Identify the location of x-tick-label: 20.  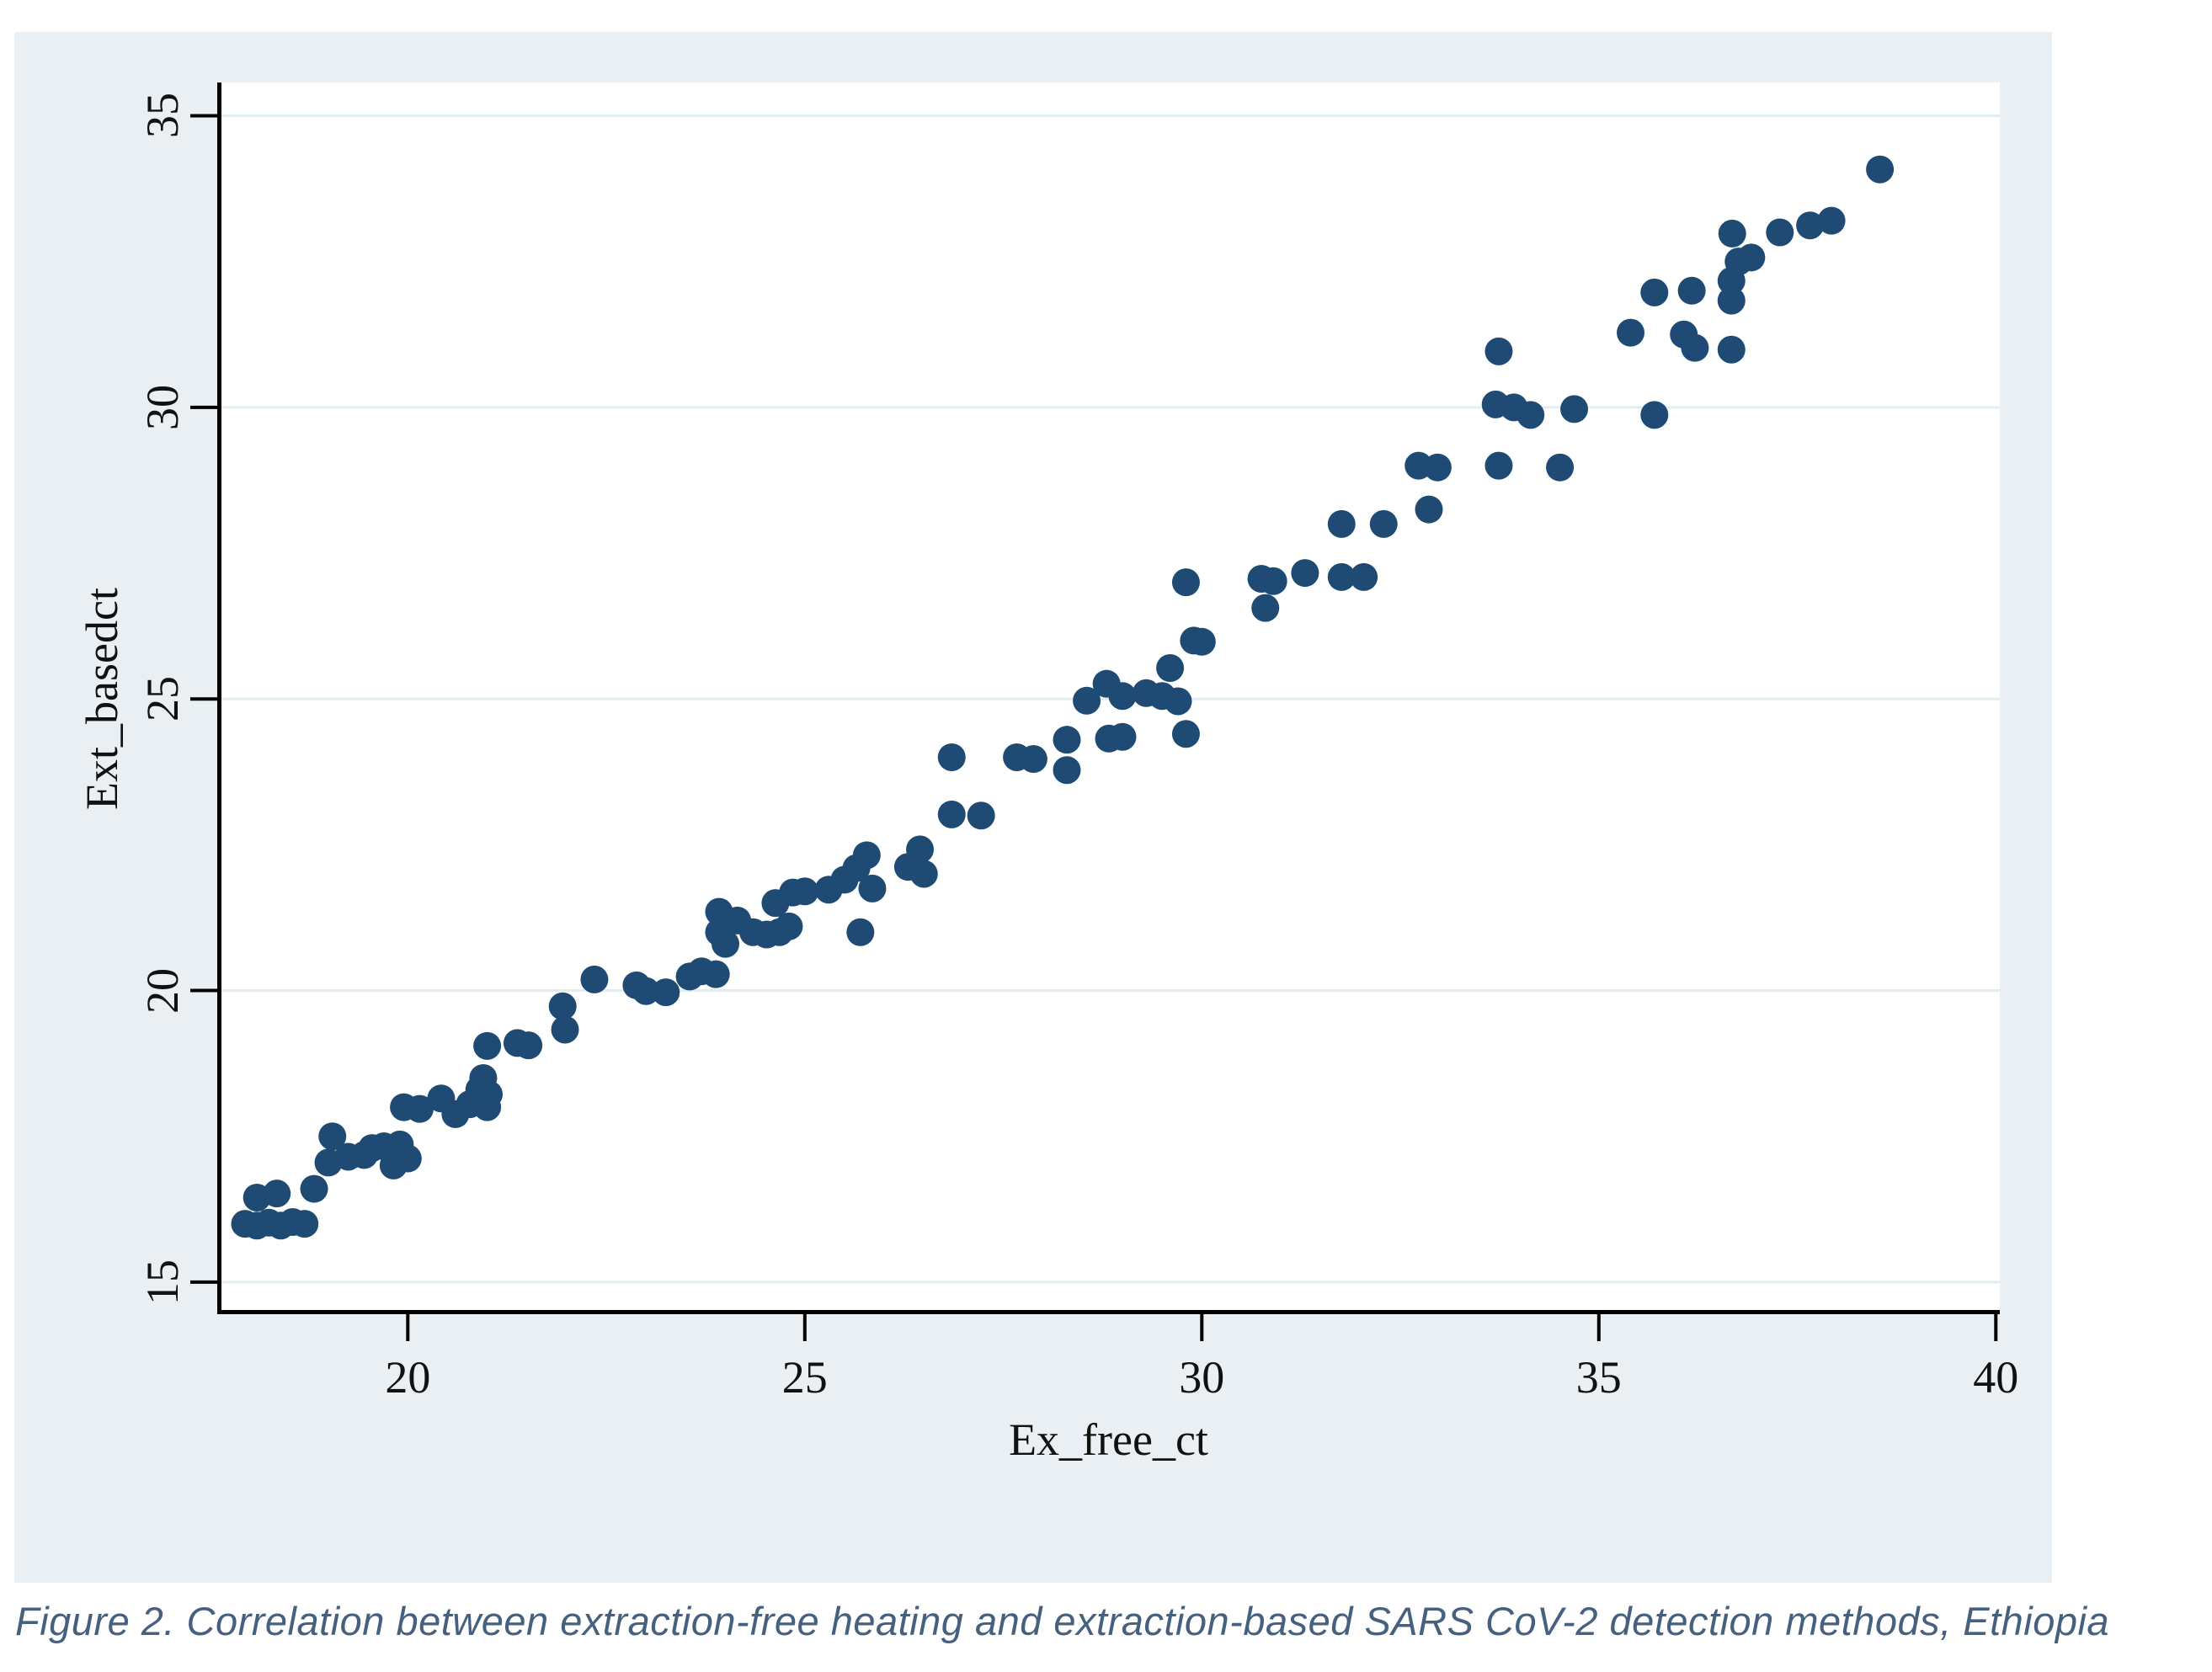
(408, 1377).